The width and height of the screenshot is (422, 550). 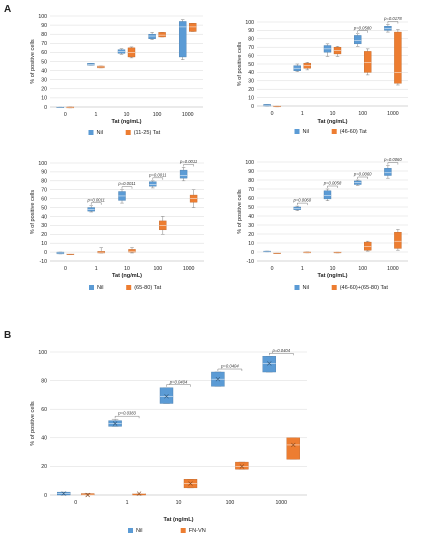 I want to click on legend-label: (46-60)+(65-80) Tat, so click(x=364, y=288).